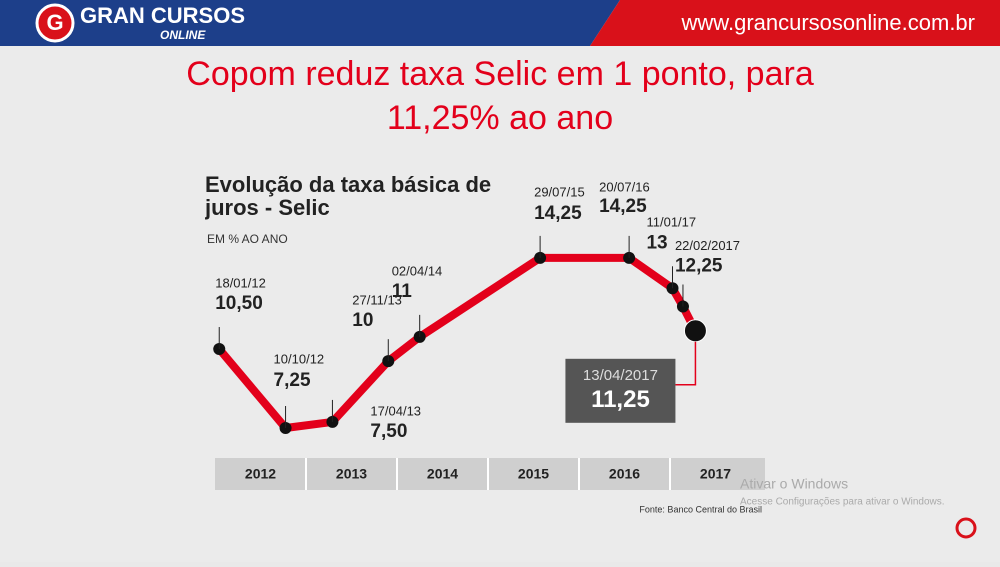  What do you see at coordinates (310, 23) in the screenshot?
I see `header-left` at bounding box center [310, 23].